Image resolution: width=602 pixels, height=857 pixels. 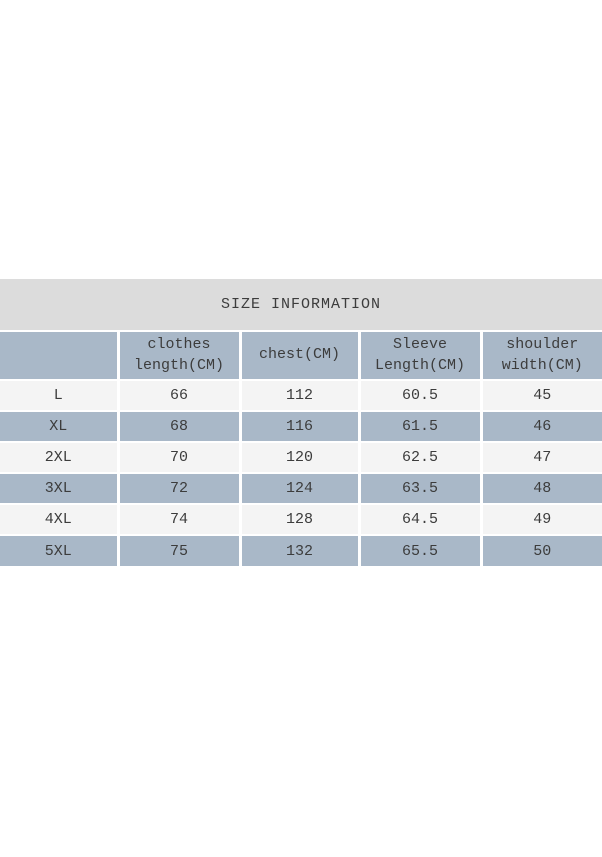 I want to click on size-label-cell: 5XL, so click(x=59, y=550).